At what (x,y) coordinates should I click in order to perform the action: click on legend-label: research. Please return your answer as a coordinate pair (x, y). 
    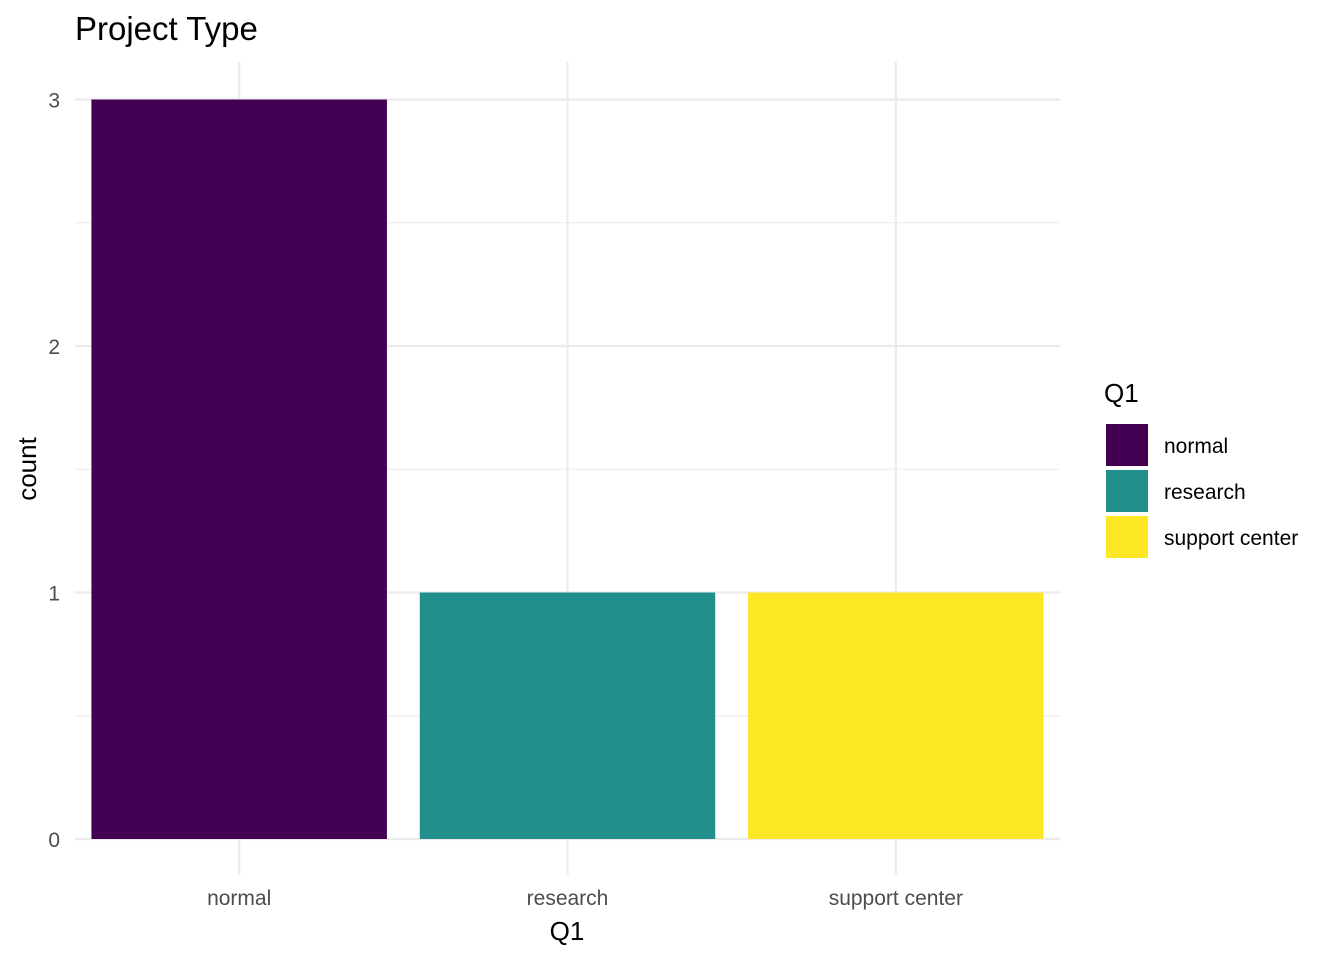
    Looking at the image, I should click on (1205, 492).